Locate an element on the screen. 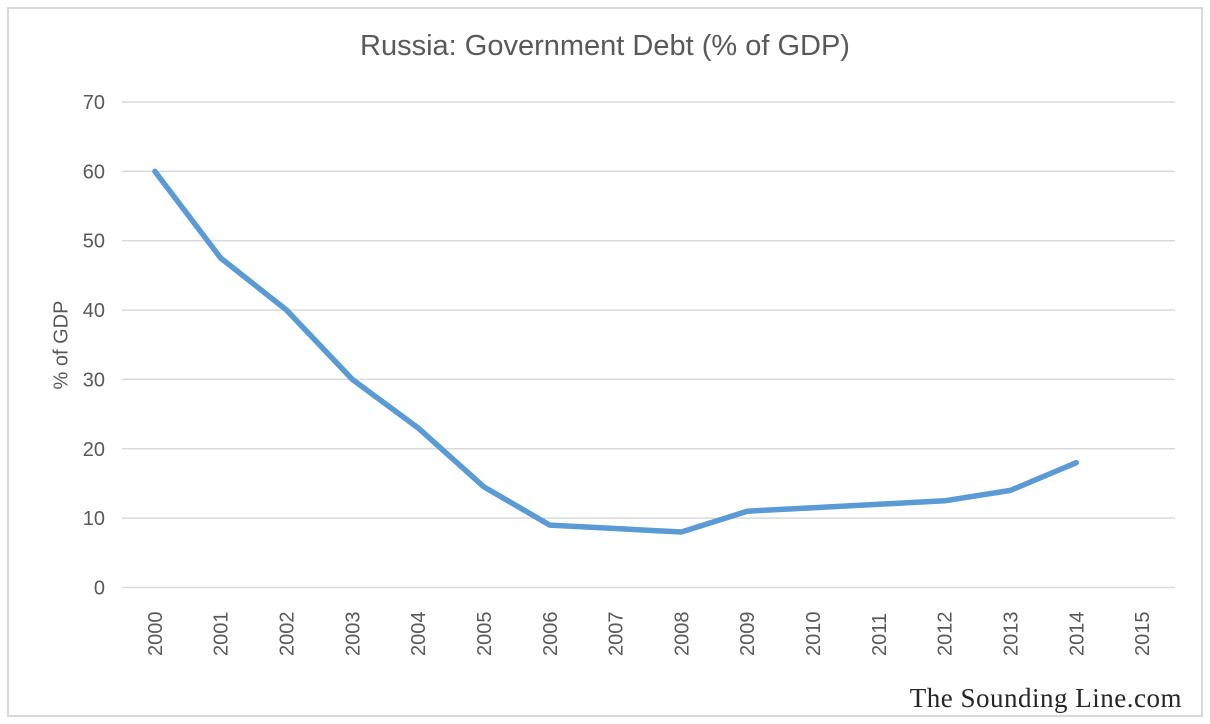 Image resolution: width=1210 pixels, height=724 pixels. x-tick-label: 2008 is located at coordinates (682, 634).